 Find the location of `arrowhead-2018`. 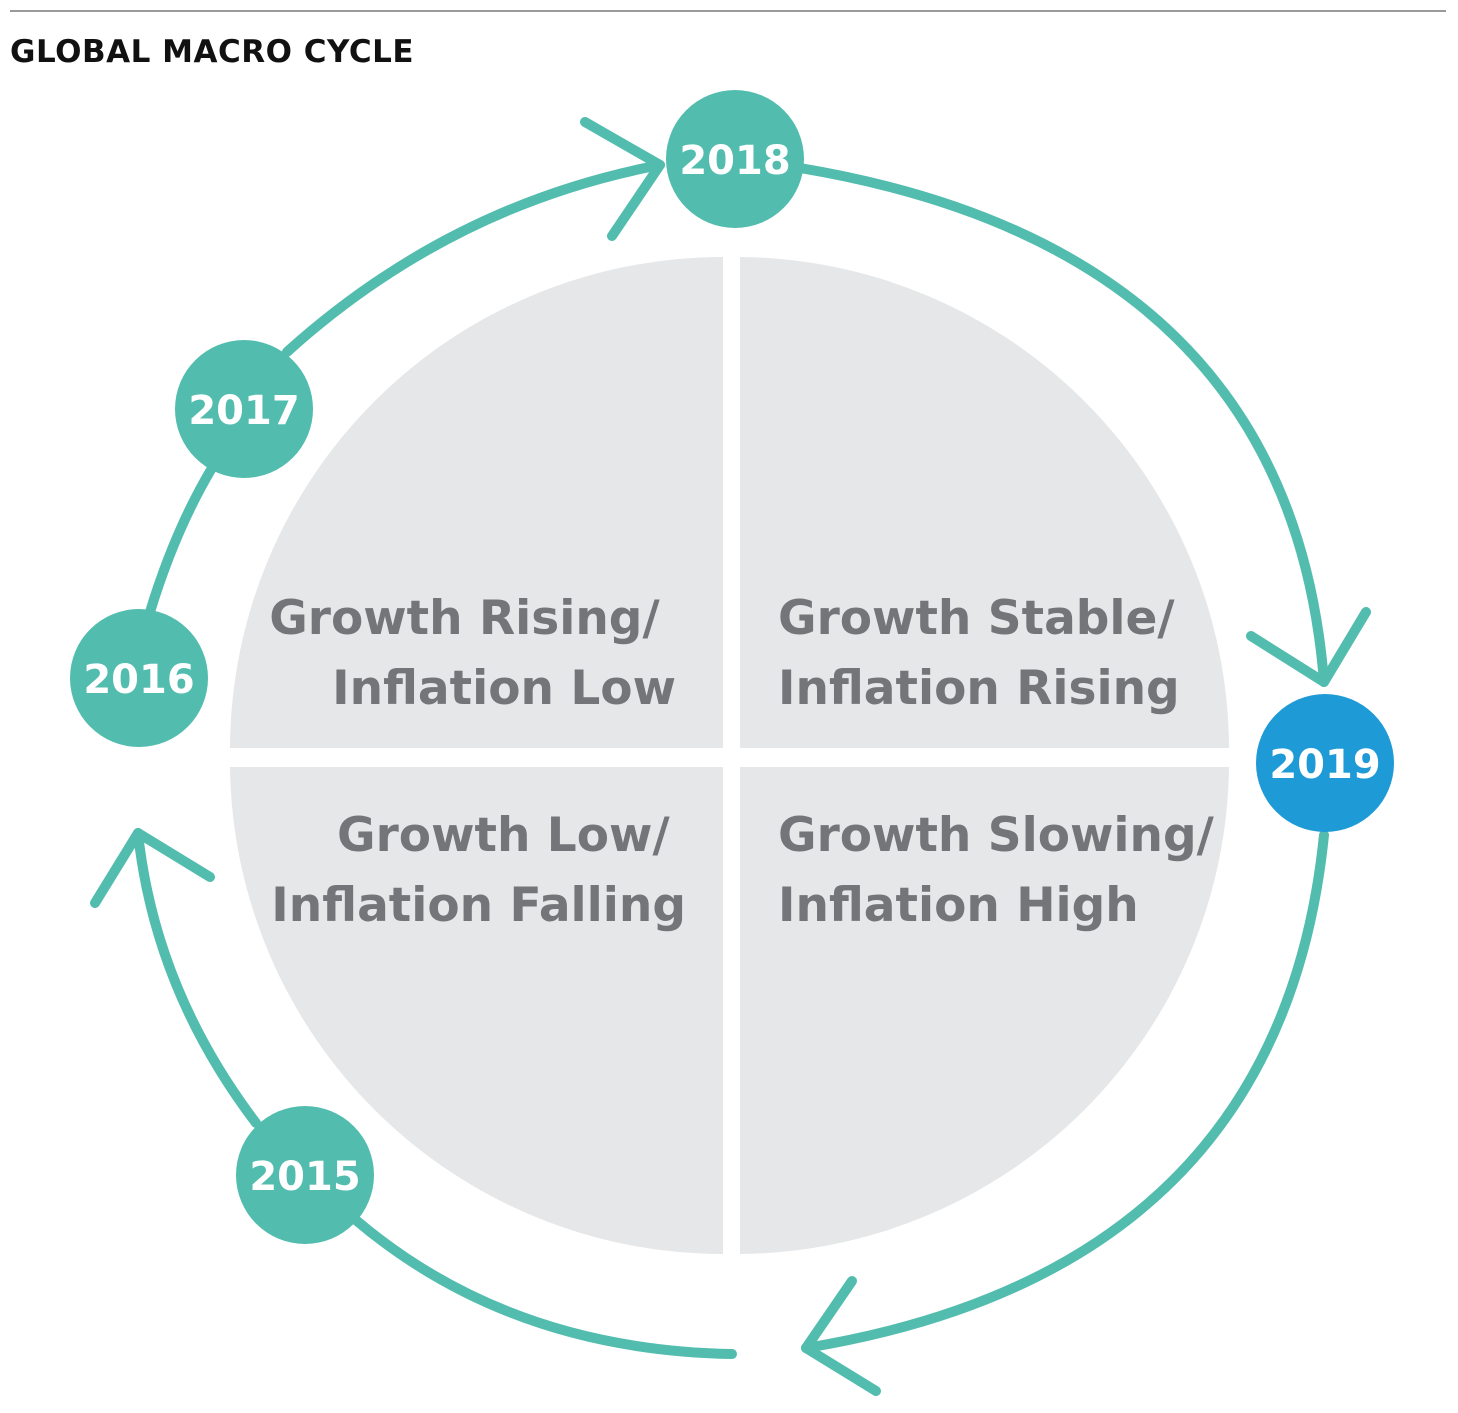

arrowhead-2018 is located at coordinates (622, 179).